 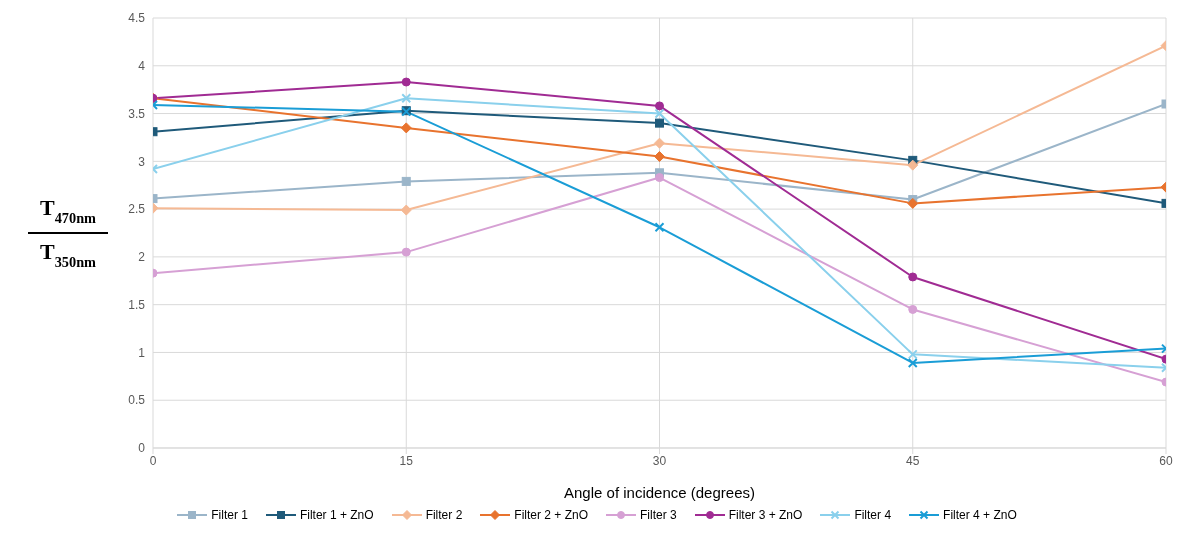 I want to click on y-axis-title: T$_{470nm}$ T$_{350nm}$, so click(x=68, y=232).